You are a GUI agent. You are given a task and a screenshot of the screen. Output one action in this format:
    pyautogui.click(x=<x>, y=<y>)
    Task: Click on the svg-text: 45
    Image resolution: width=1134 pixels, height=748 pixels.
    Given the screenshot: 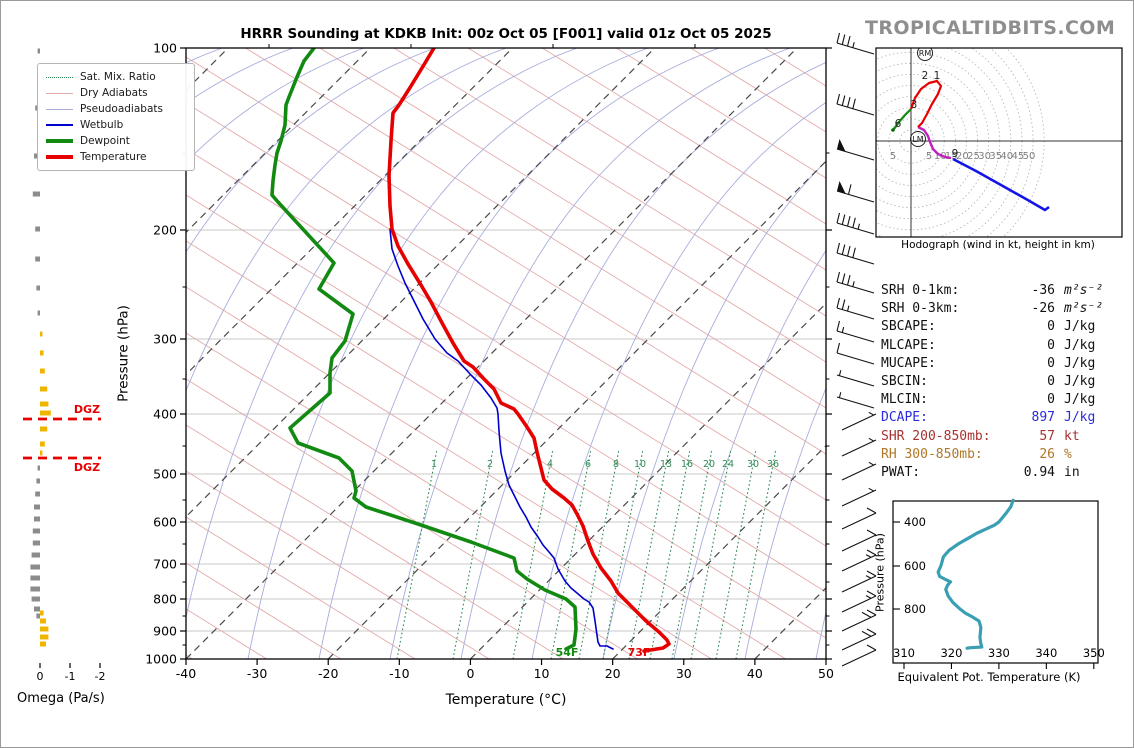 What is the action you would take?
    pyautogui.click(x=1018, y=156)
    